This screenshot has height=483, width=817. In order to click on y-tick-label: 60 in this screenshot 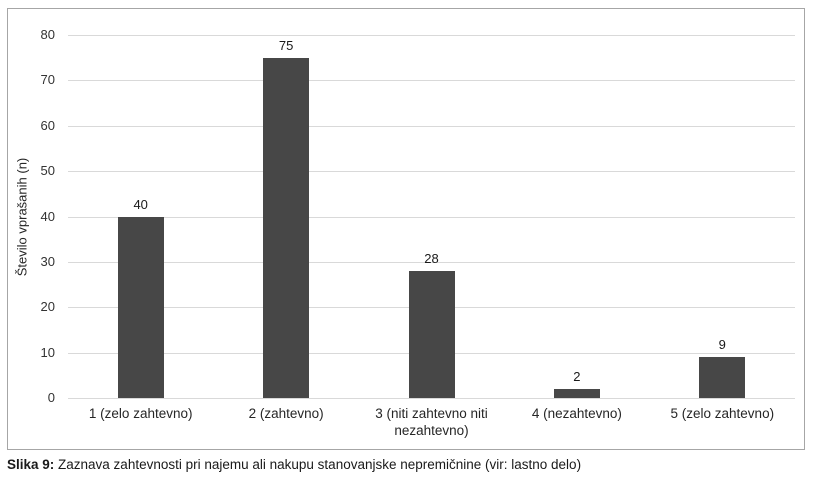, I will do `click(47, 125)`.